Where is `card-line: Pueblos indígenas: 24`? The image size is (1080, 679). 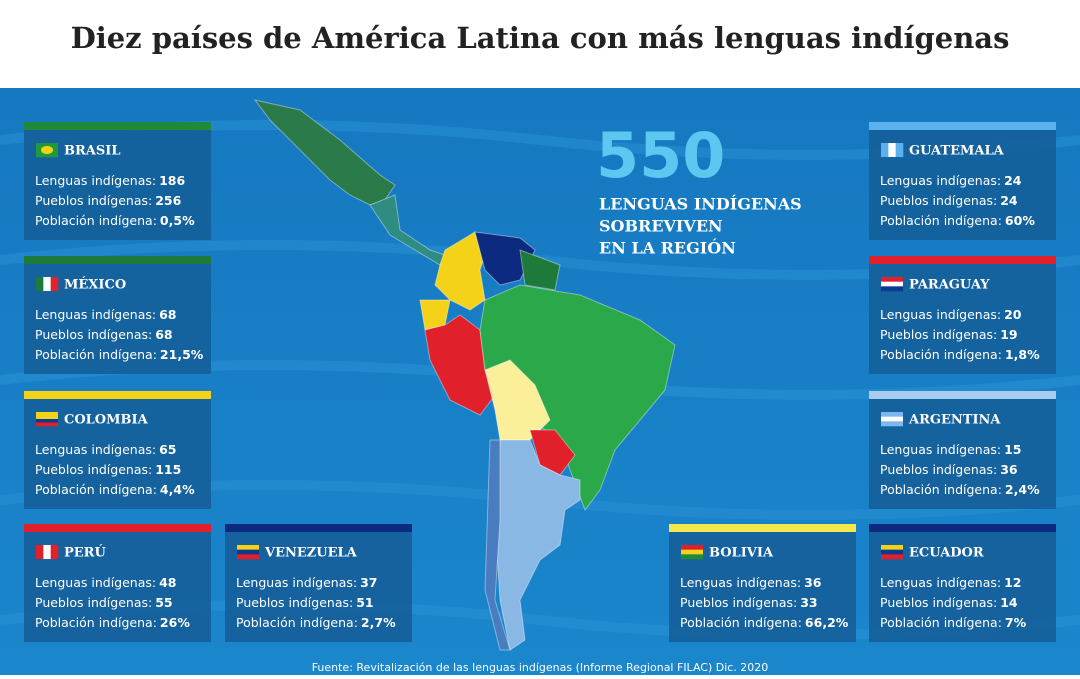 card-line: Pueblos indígenas: 24 is located at coordinates (949, 200).